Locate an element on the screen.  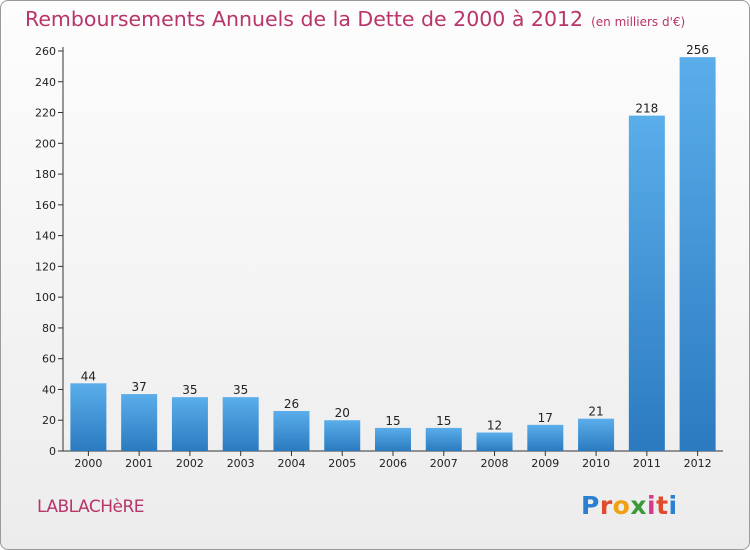
y-tick-label: 100 is located at coordinates (45, 297).